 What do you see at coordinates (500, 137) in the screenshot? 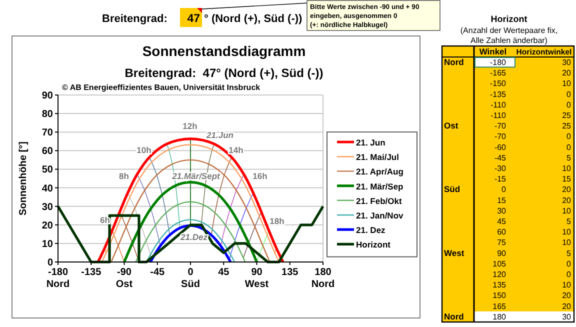
I see `data-label: -70` at bounding box center [500, 137].